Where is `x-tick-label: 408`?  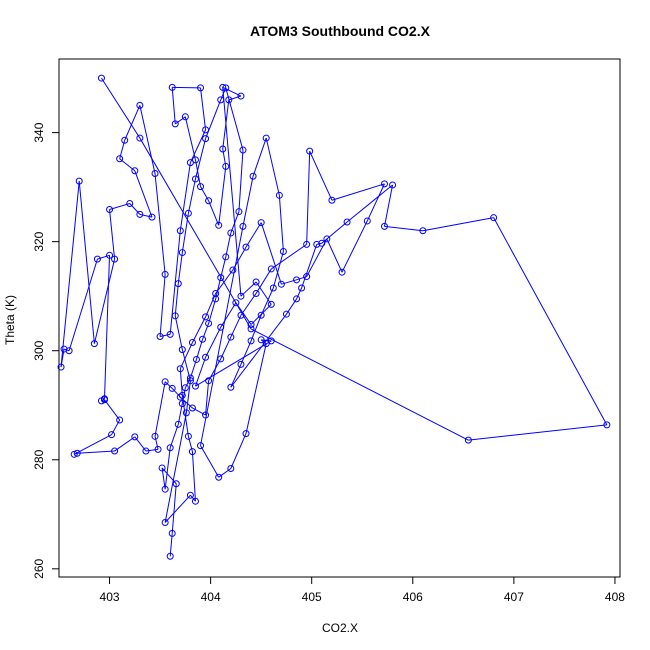 x-tick-label: 408 is located at coordinates (615, 597).